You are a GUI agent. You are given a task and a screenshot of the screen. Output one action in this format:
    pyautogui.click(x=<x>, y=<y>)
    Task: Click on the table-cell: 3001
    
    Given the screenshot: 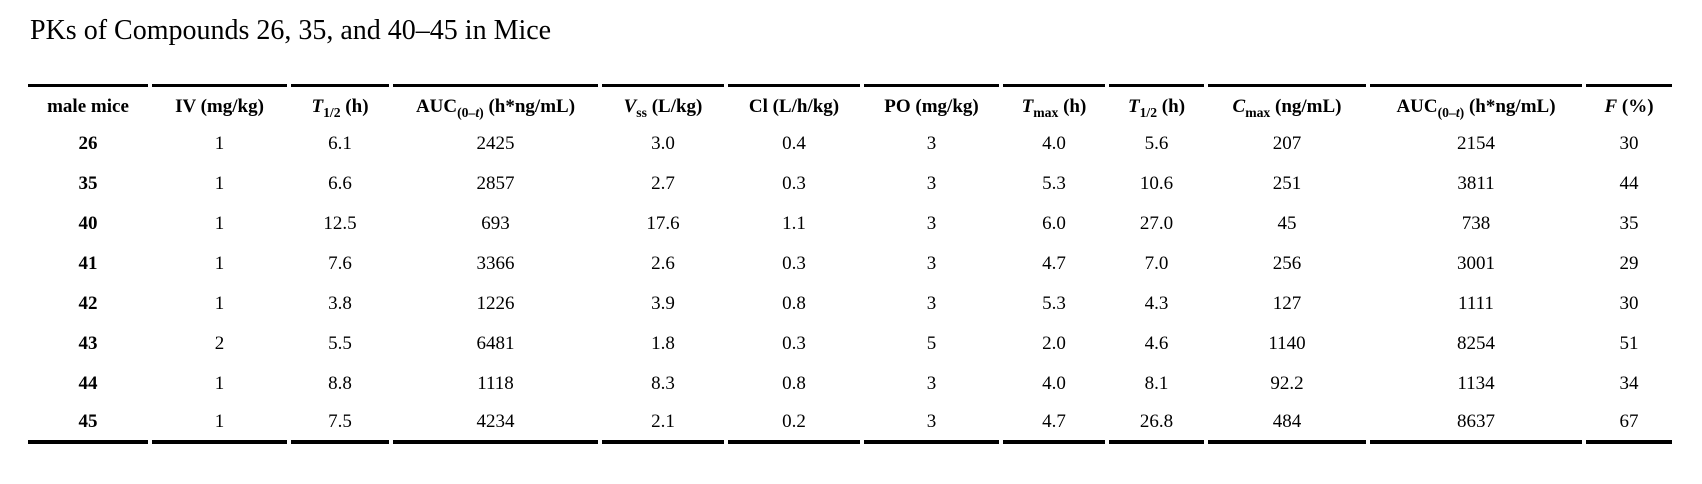 What is the action you would take?
    pyautogui.click(x=1476, y=264)
    